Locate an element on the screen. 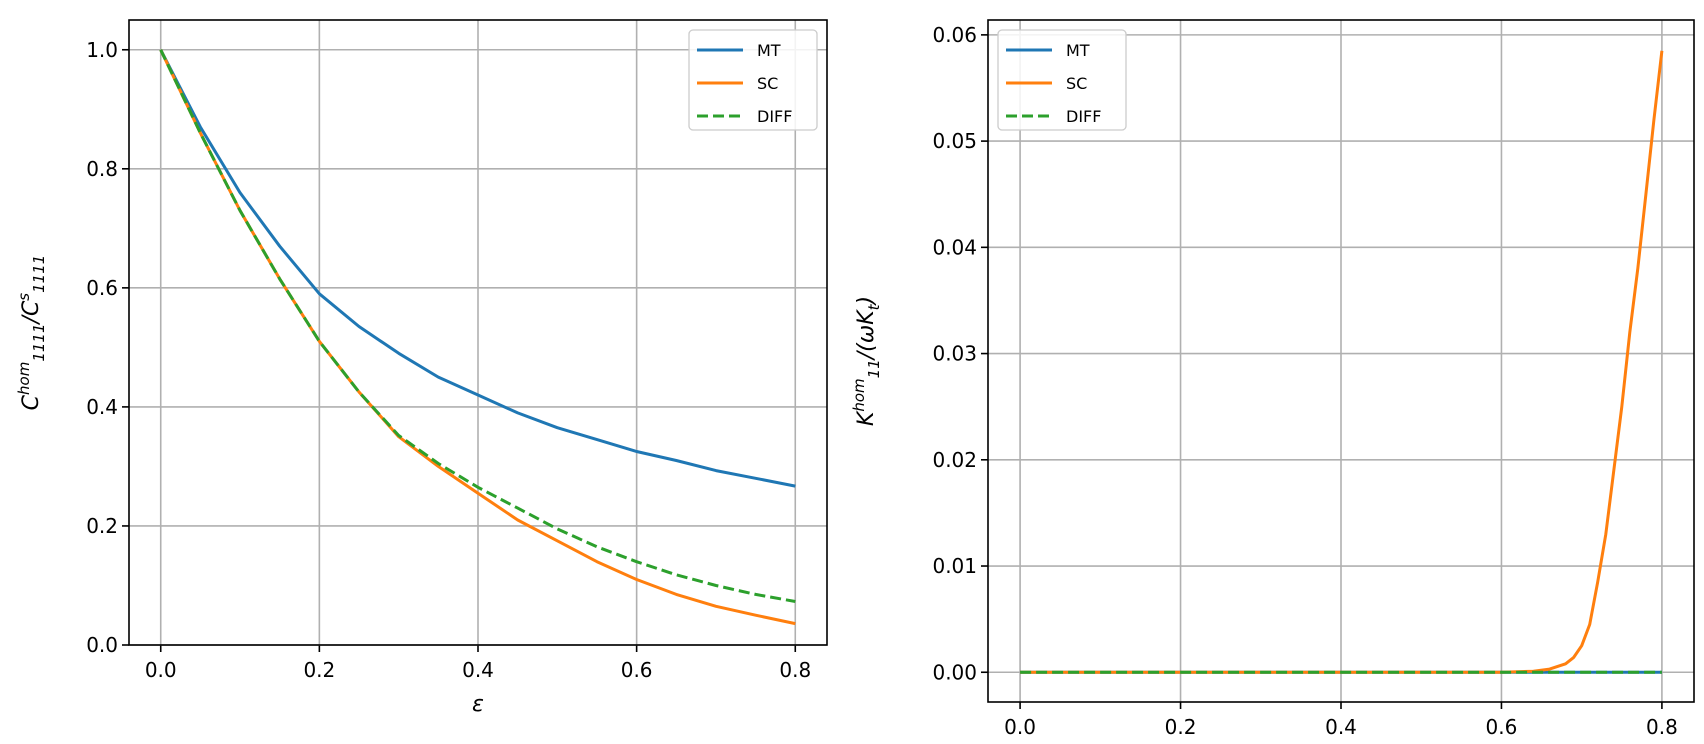 Image resolution: width=1704 pixels, height=744 pixels. y-axis-label-part: /C is located at coordinates (31, 312).